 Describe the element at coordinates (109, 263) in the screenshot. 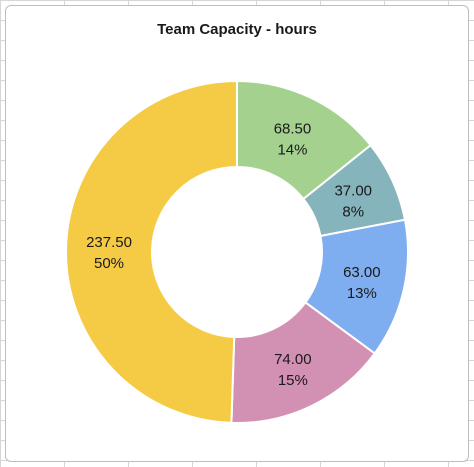

I see `slice-percent-label: 50%` at that location.